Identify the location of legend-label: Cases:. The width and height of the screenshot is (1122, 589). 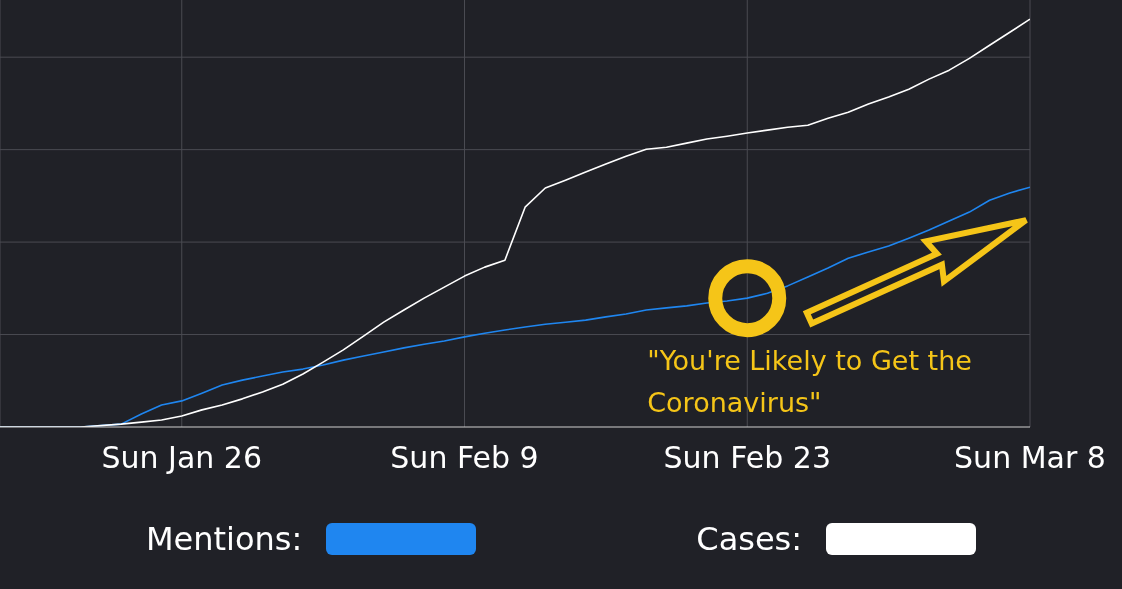
(749, 539).